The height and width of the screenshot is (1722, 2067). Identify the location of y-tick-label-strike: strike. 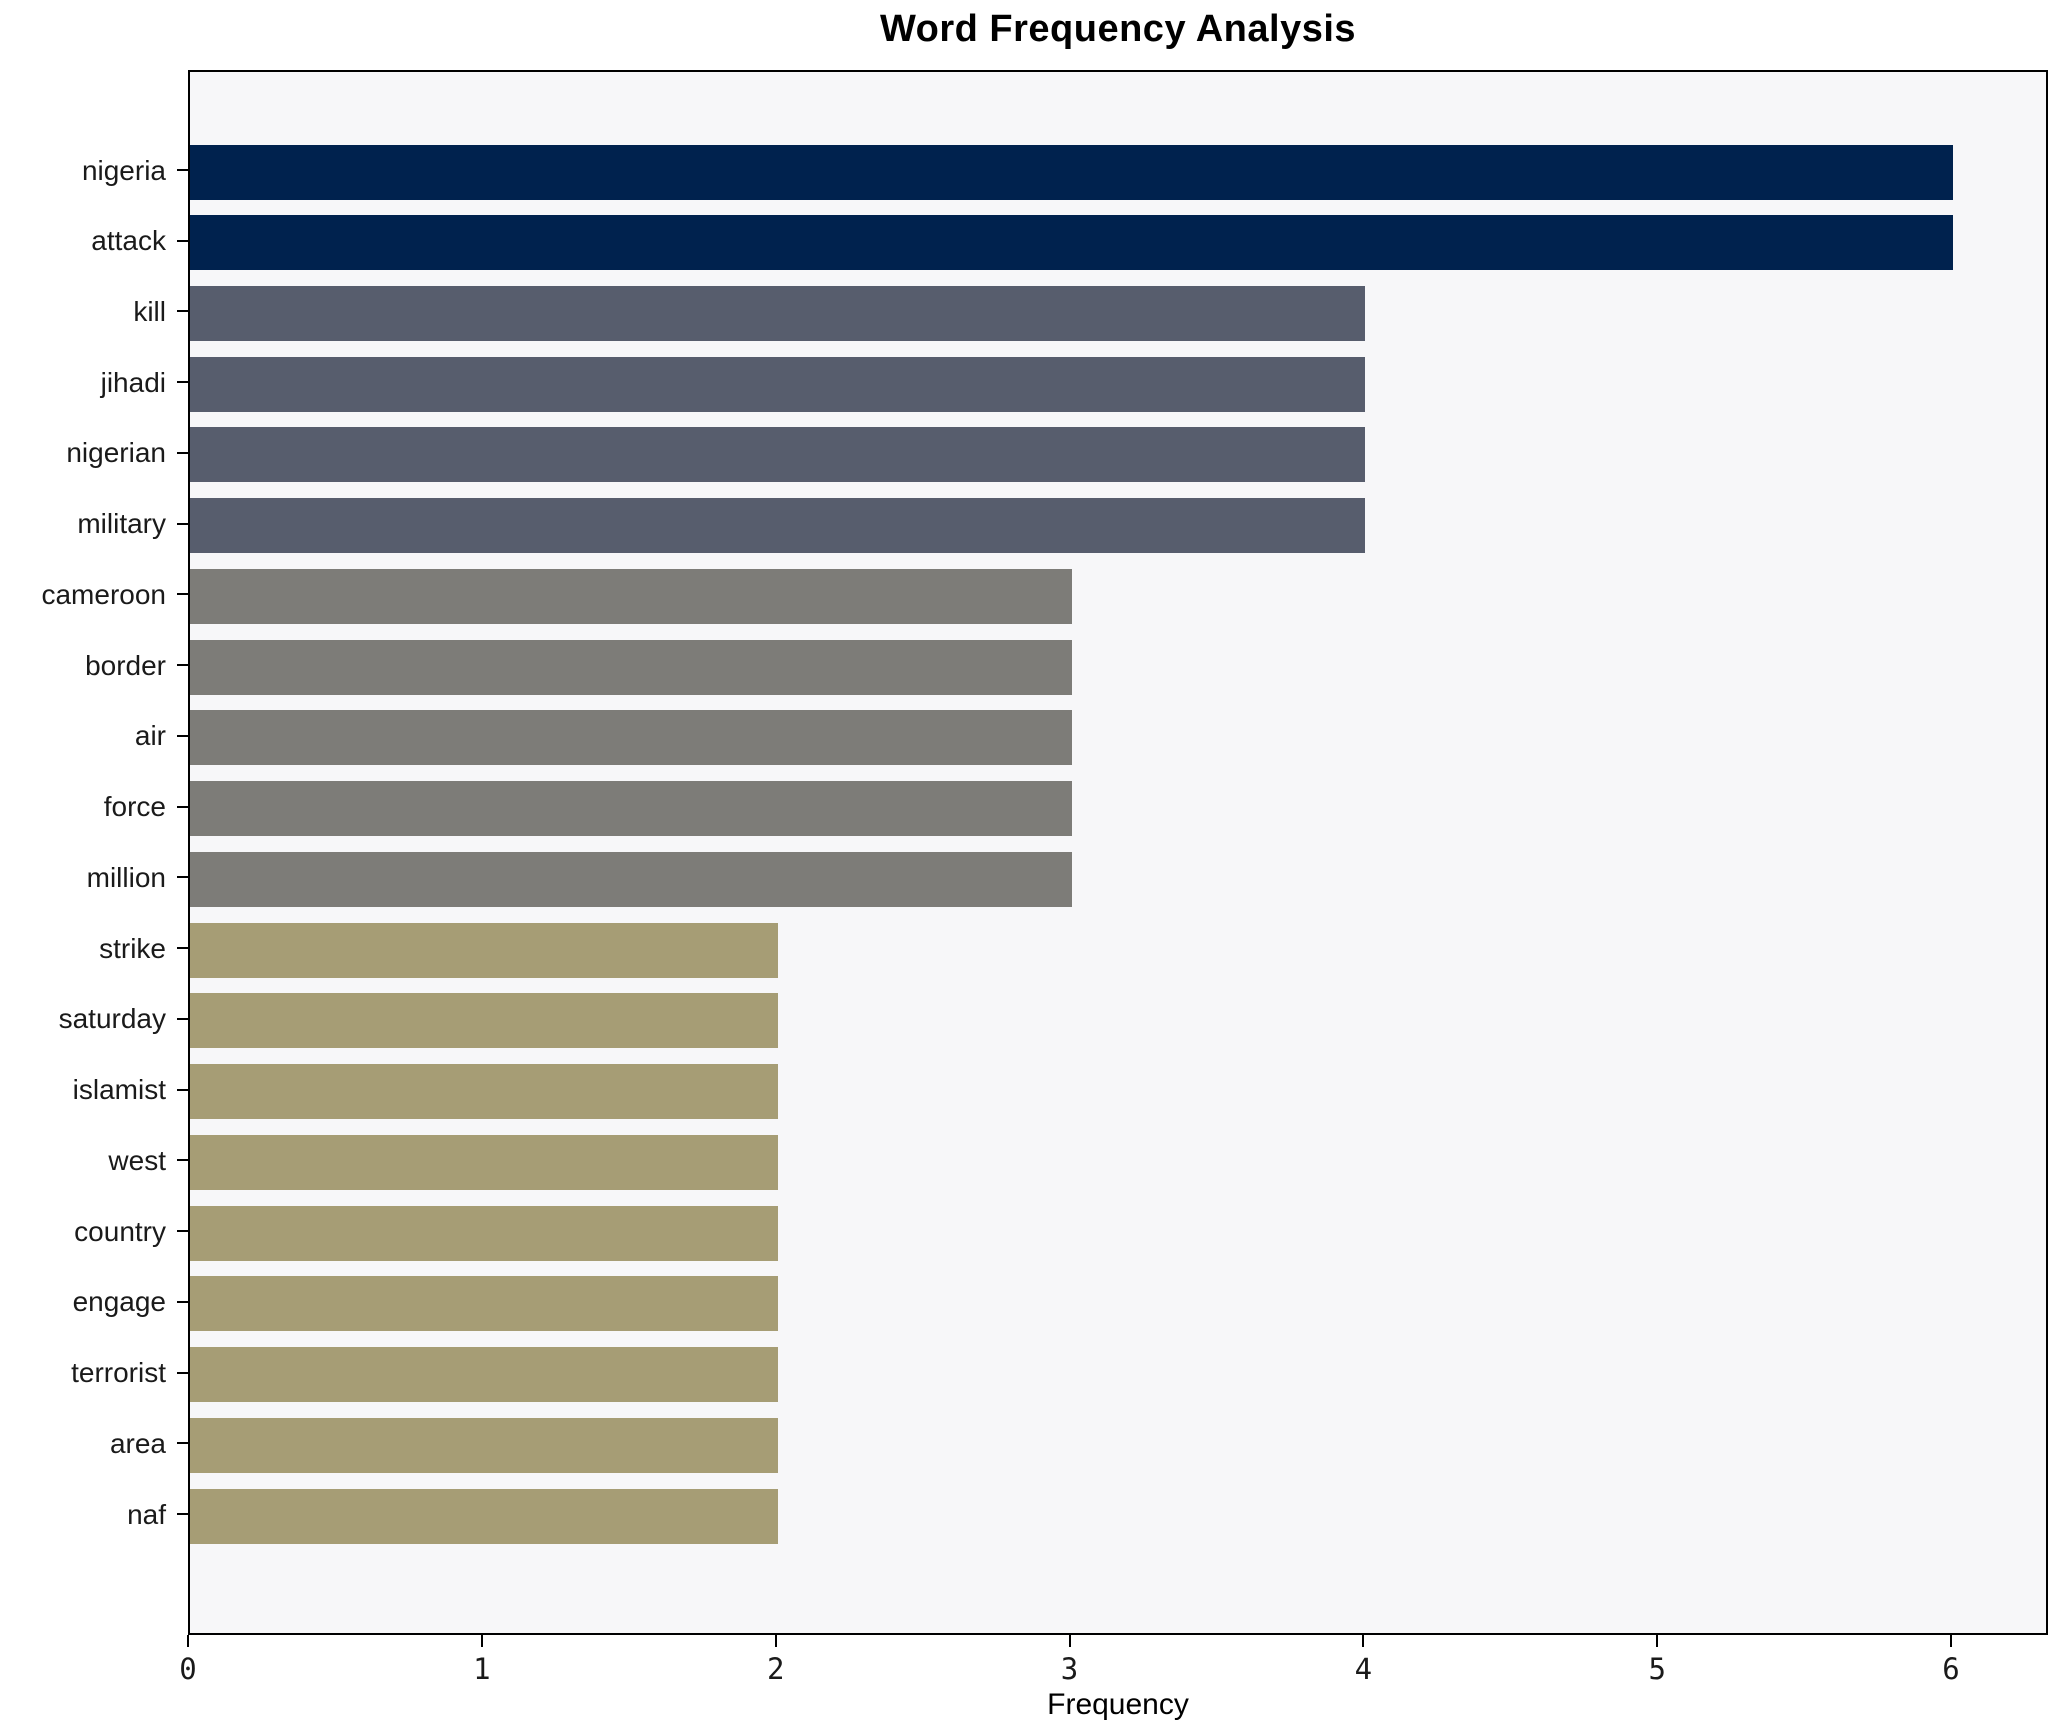
(132, 948).